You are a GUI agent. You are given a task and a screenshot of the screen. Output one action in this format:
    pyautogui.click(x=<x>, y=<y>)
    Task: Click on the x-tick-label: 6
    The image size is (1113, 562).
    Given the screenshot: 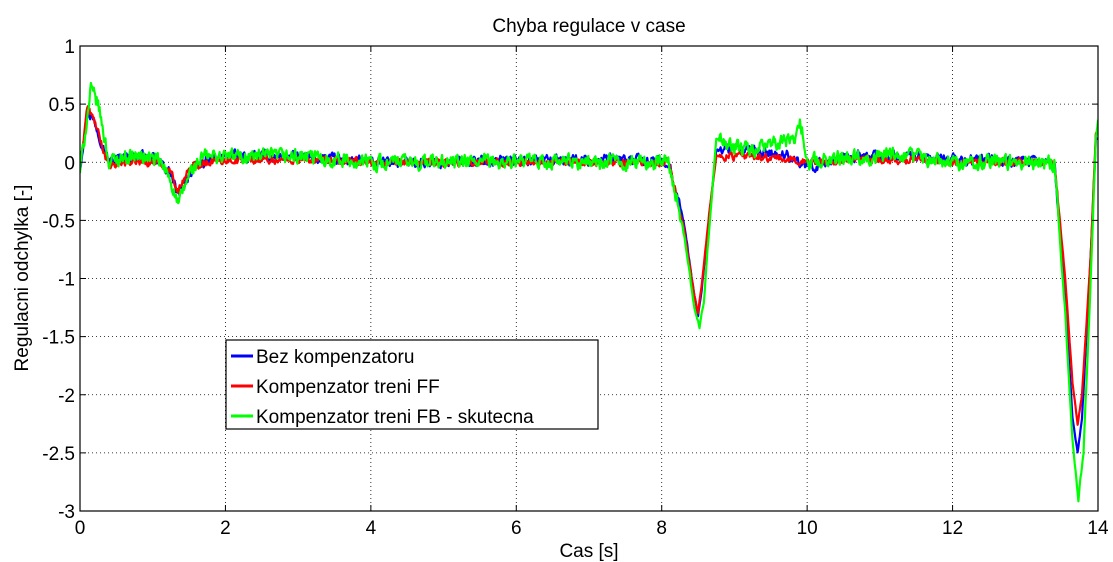 What is the action you would take?
    pyautogui.click(x=516, y=528)
    